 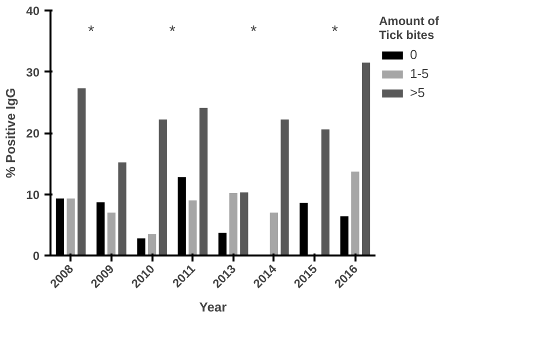 I want to click on legend-label: 0, so click(x=414, y=54).